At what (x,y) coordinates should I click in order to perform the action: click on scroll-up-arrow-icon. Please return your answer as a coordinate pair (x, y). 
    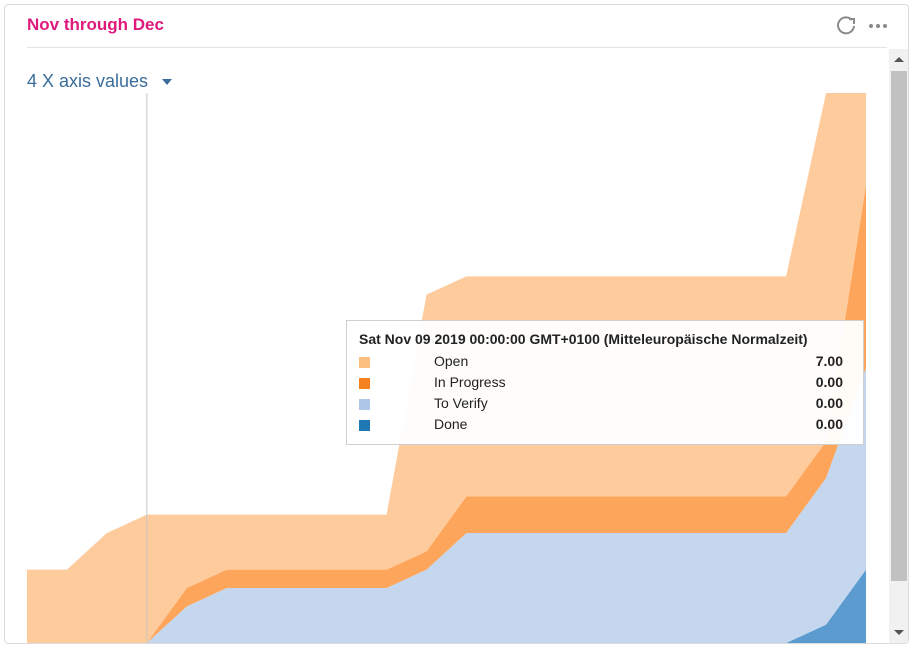
    Looking at the image, I should click on (899, 59).